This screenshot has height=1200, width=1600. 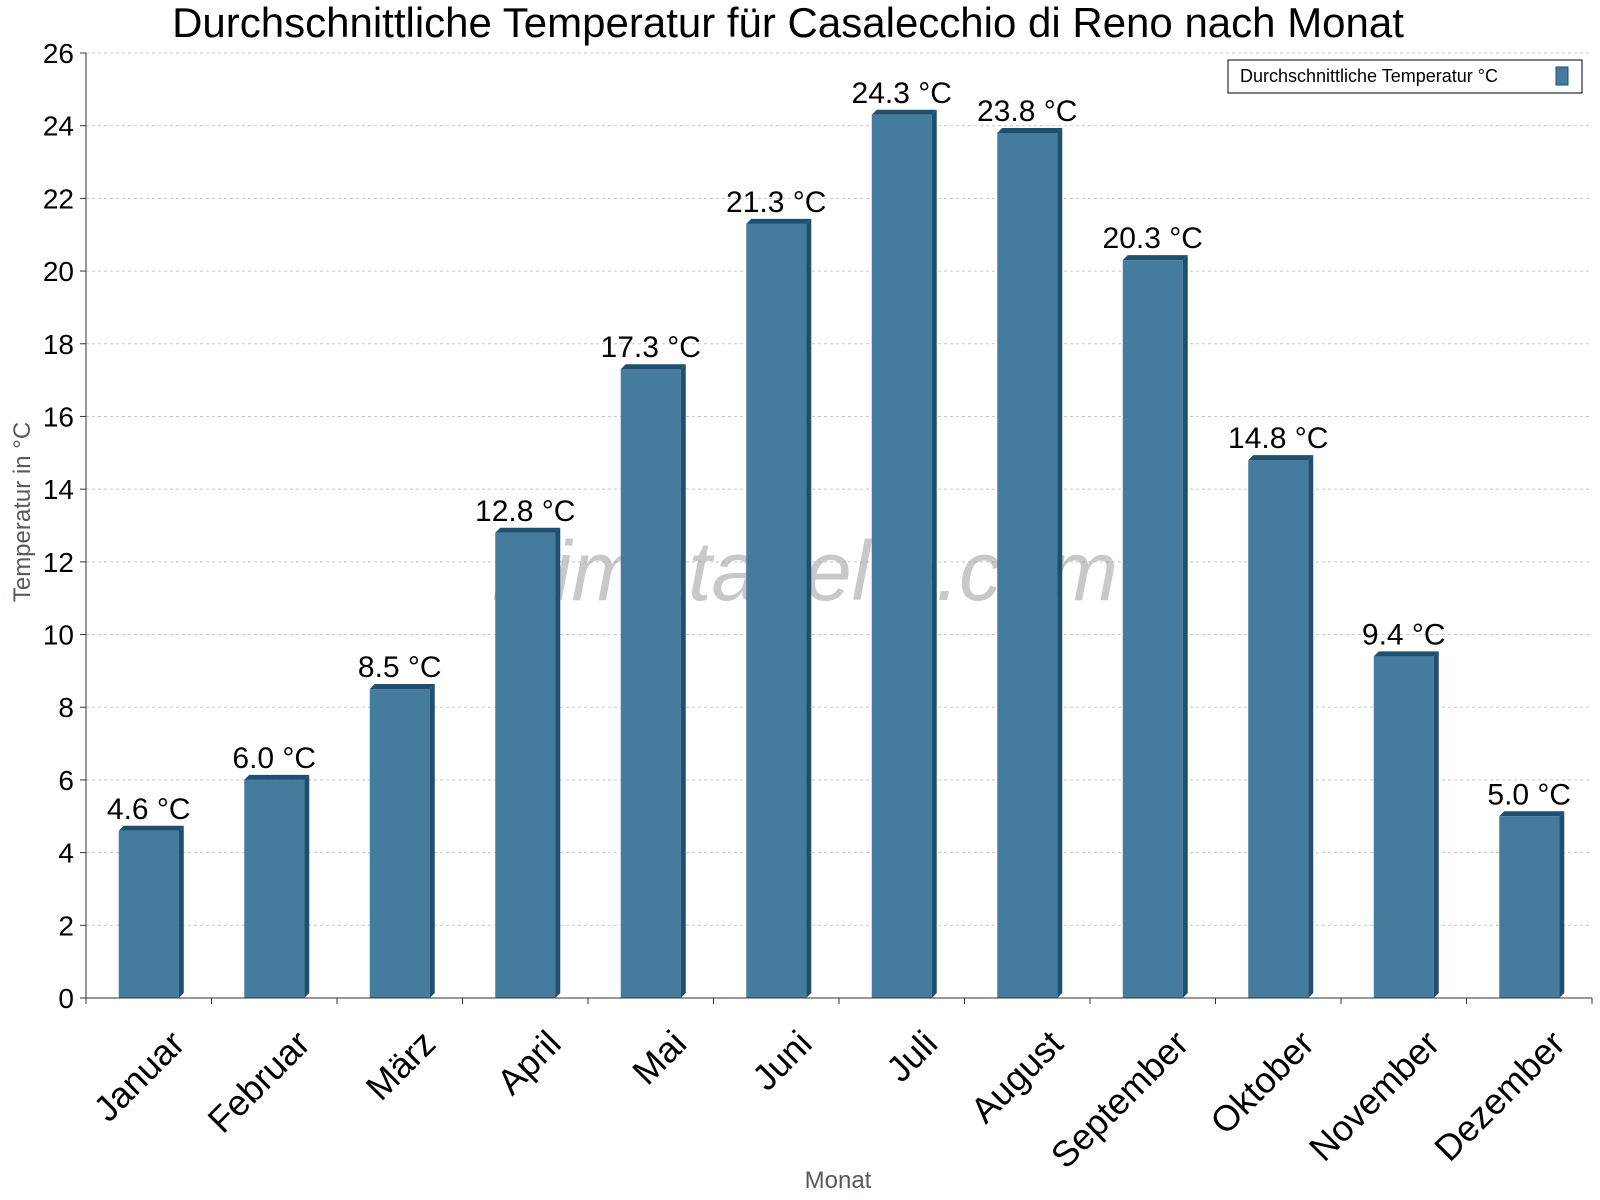 I want to click on data-label: 12.8 °C, so click(x=525, y=511).